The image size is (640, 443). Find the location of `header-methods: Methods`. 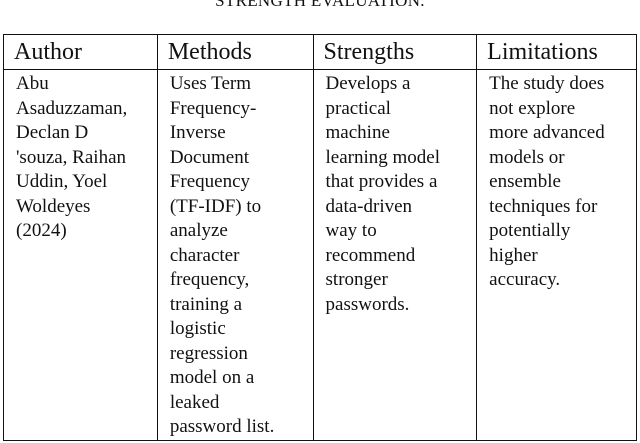

header-methods: Methods is located at coordinates (235, 52).